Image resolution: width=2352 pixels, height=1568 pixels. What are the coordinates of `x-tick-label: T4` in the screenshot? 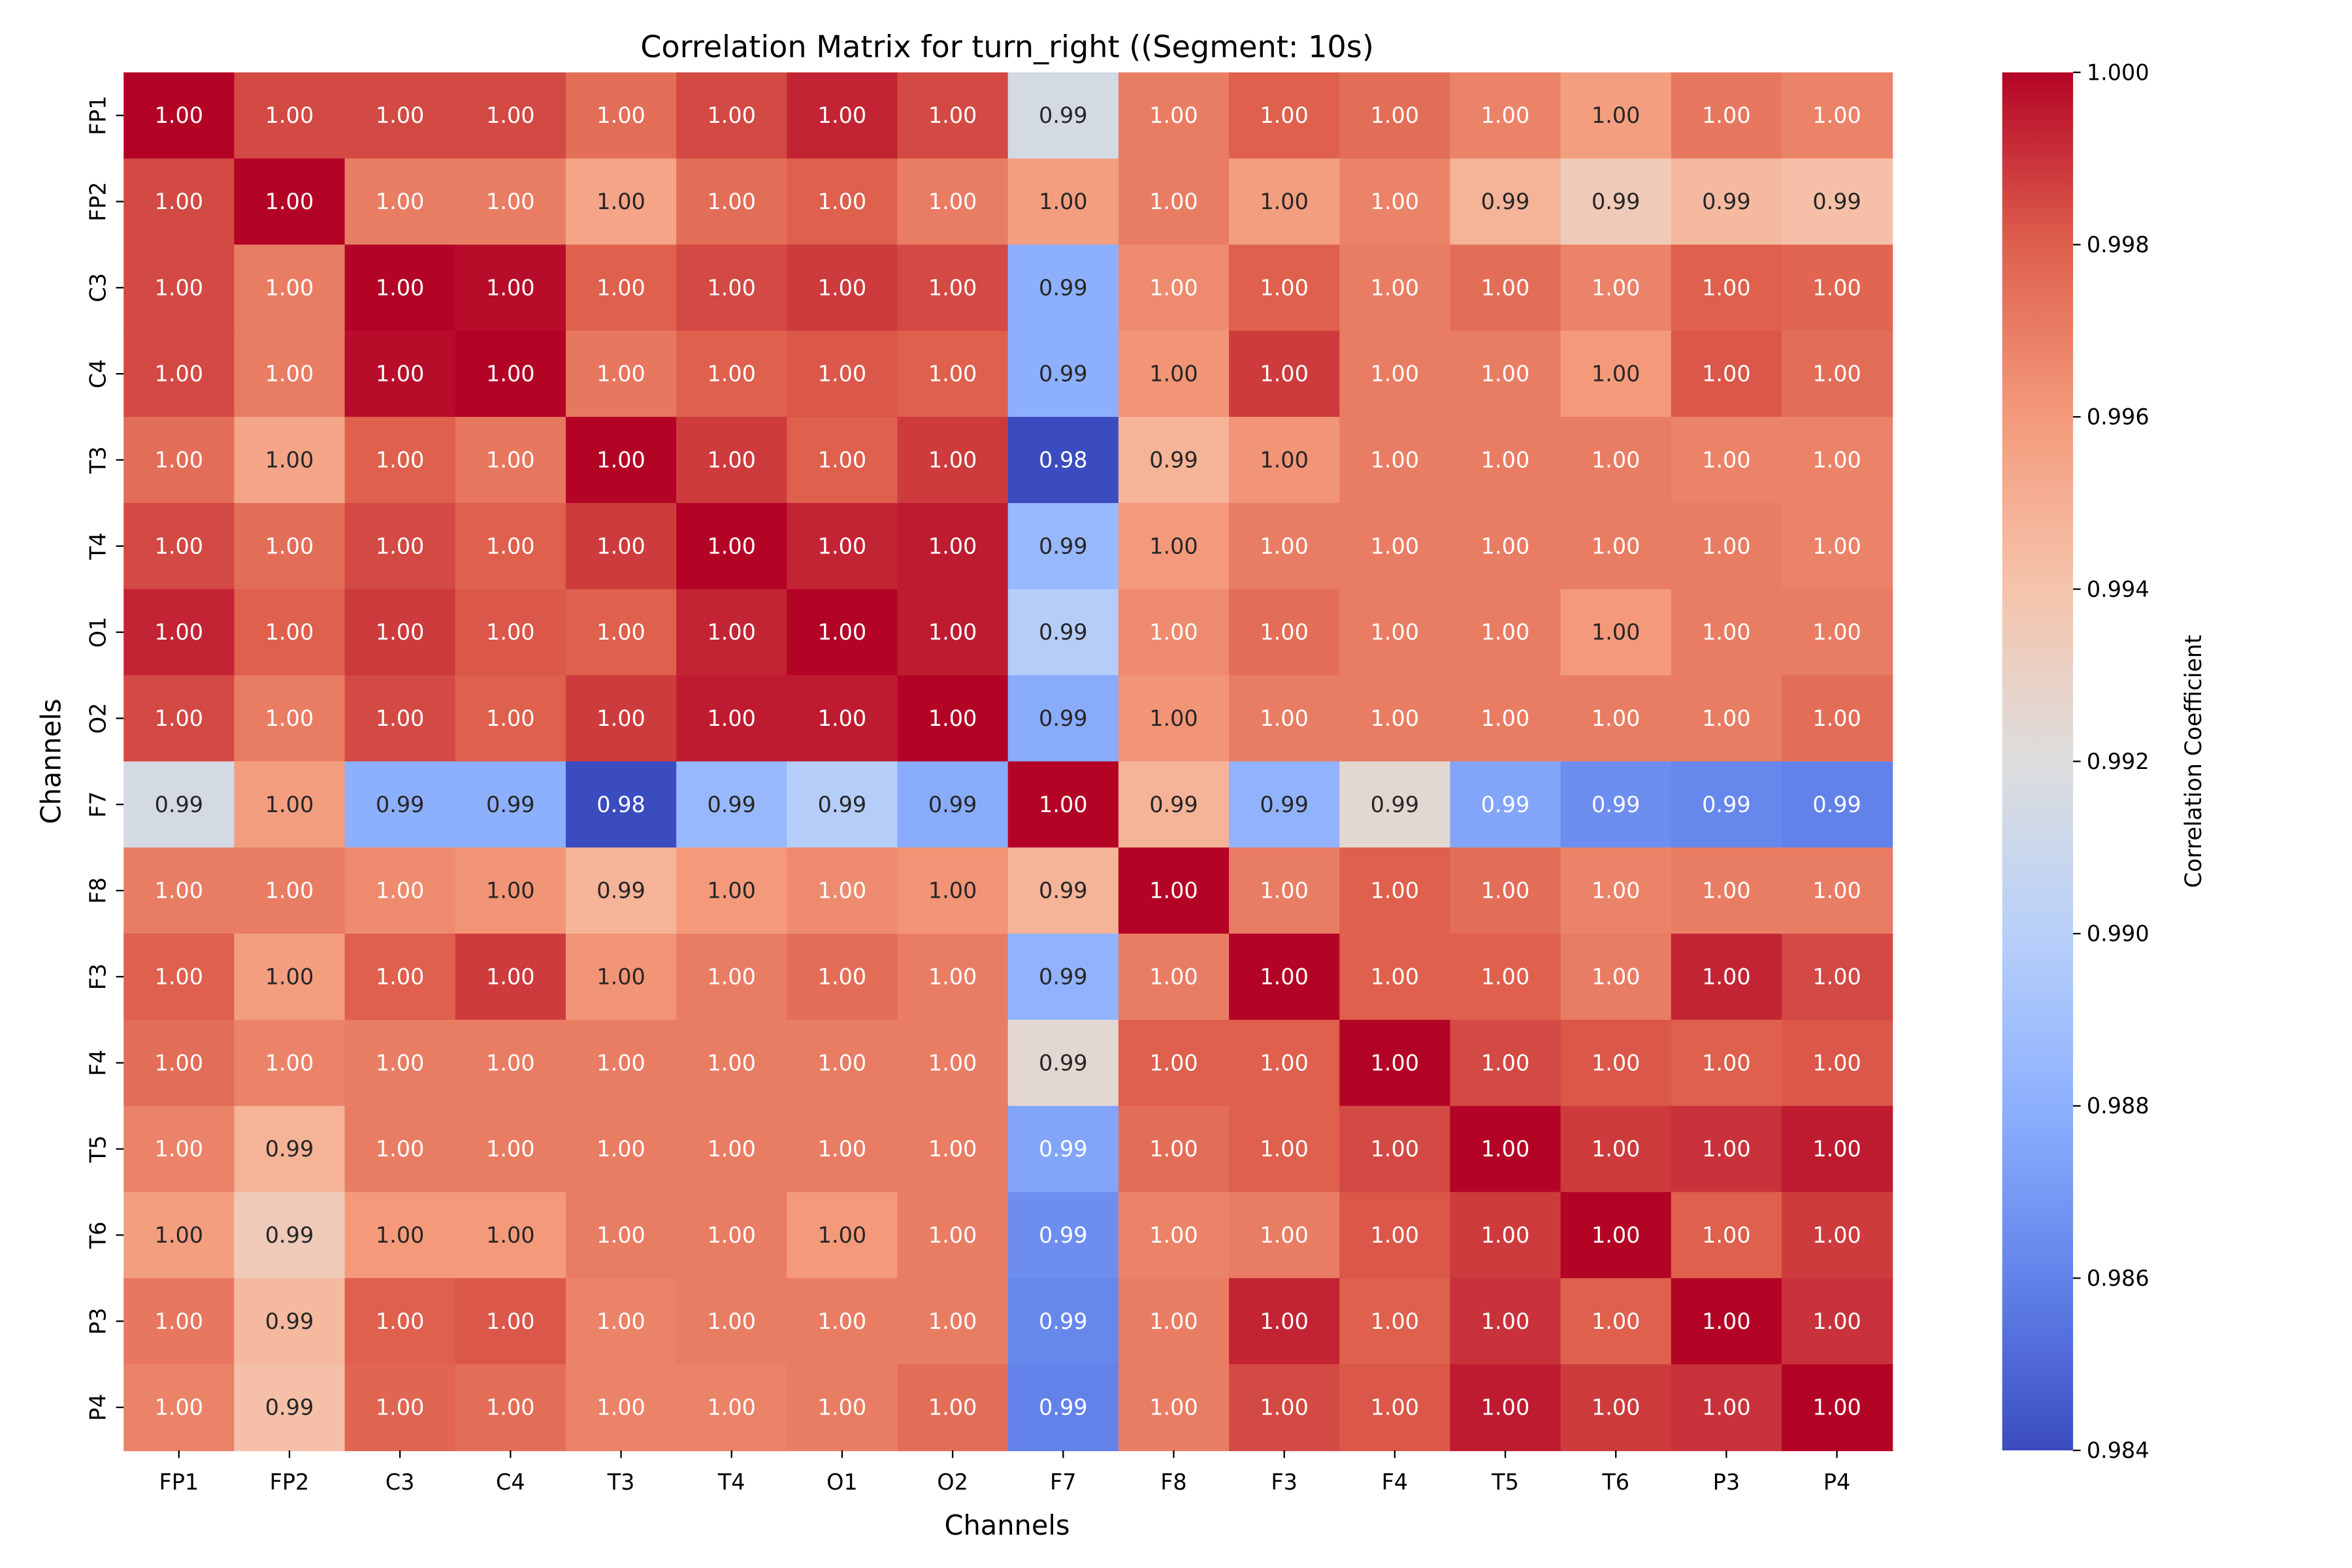 It's located at (731, 1482).